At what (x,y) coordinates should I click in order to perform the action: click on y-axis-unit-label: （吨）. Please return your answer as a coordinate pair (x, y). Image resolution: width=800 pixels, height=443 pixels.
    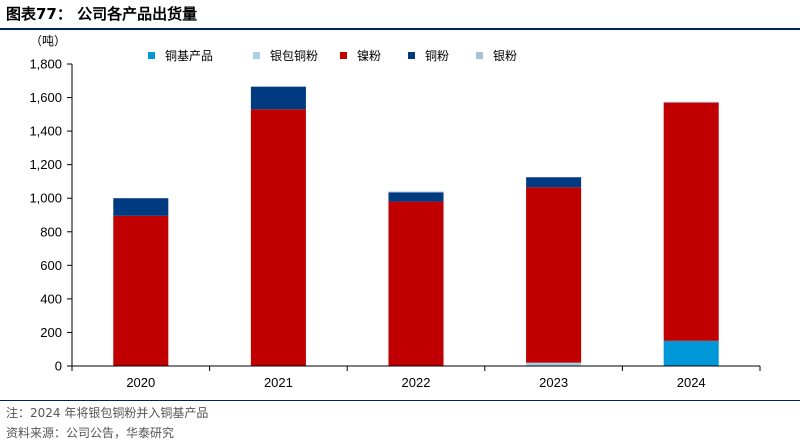
    Looking at the image, I should click on (48, 41).